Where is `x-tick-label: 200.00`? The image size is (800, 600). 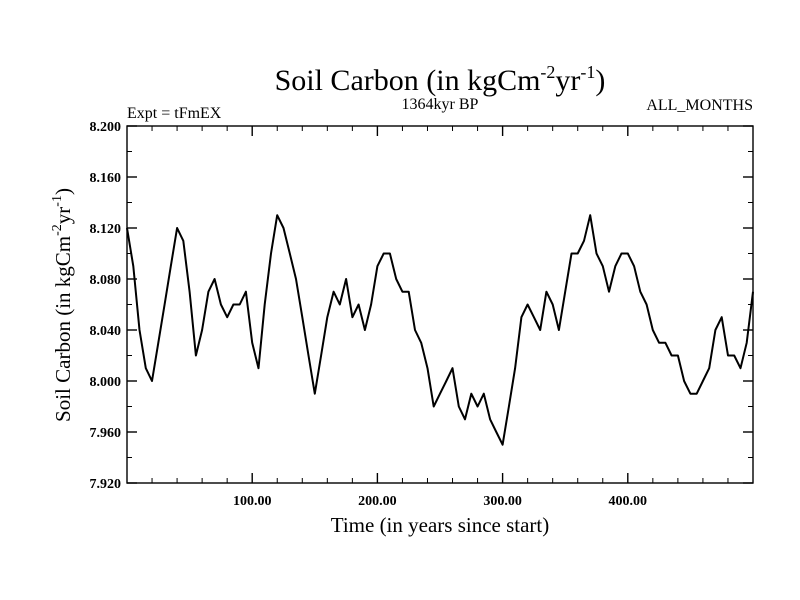
x-tick-label: 200.00 is located at coordinates (377, 501).